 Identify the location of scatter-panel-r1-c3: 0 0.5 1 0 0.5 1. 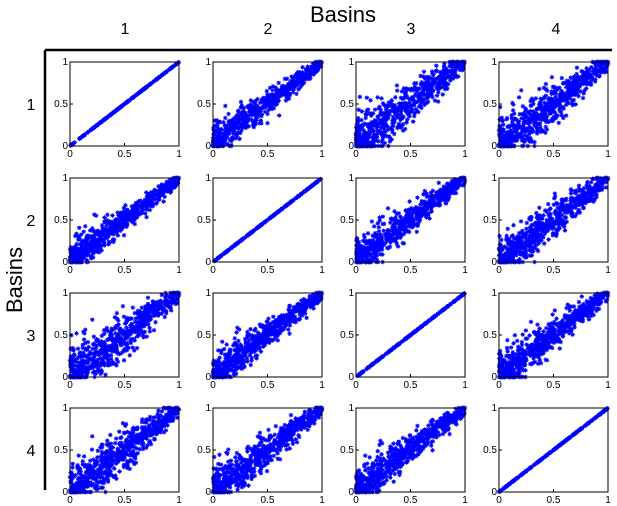
(404, 108).